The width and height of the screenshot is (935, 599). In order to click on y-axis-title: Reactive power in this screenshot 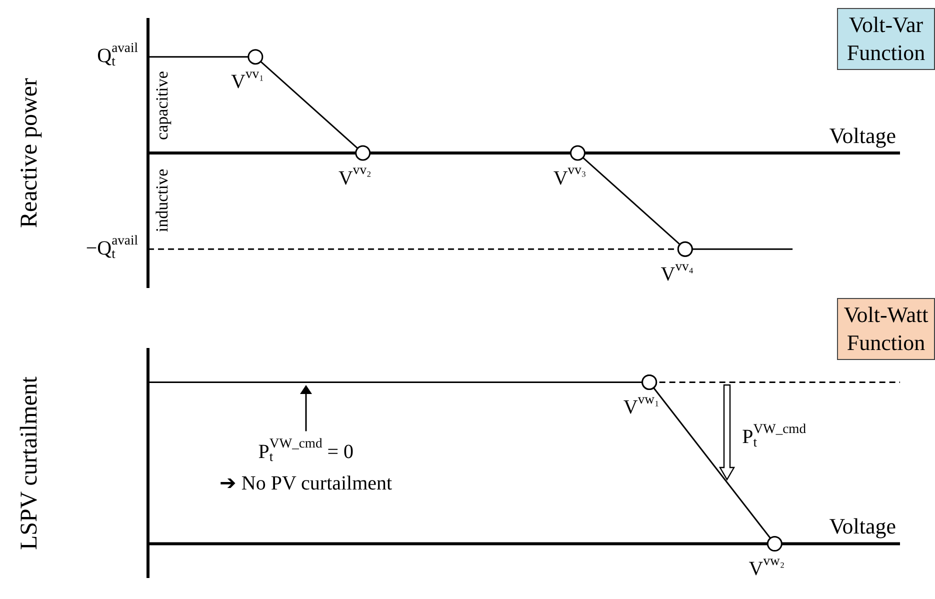, I will do `click(29, 153)`.